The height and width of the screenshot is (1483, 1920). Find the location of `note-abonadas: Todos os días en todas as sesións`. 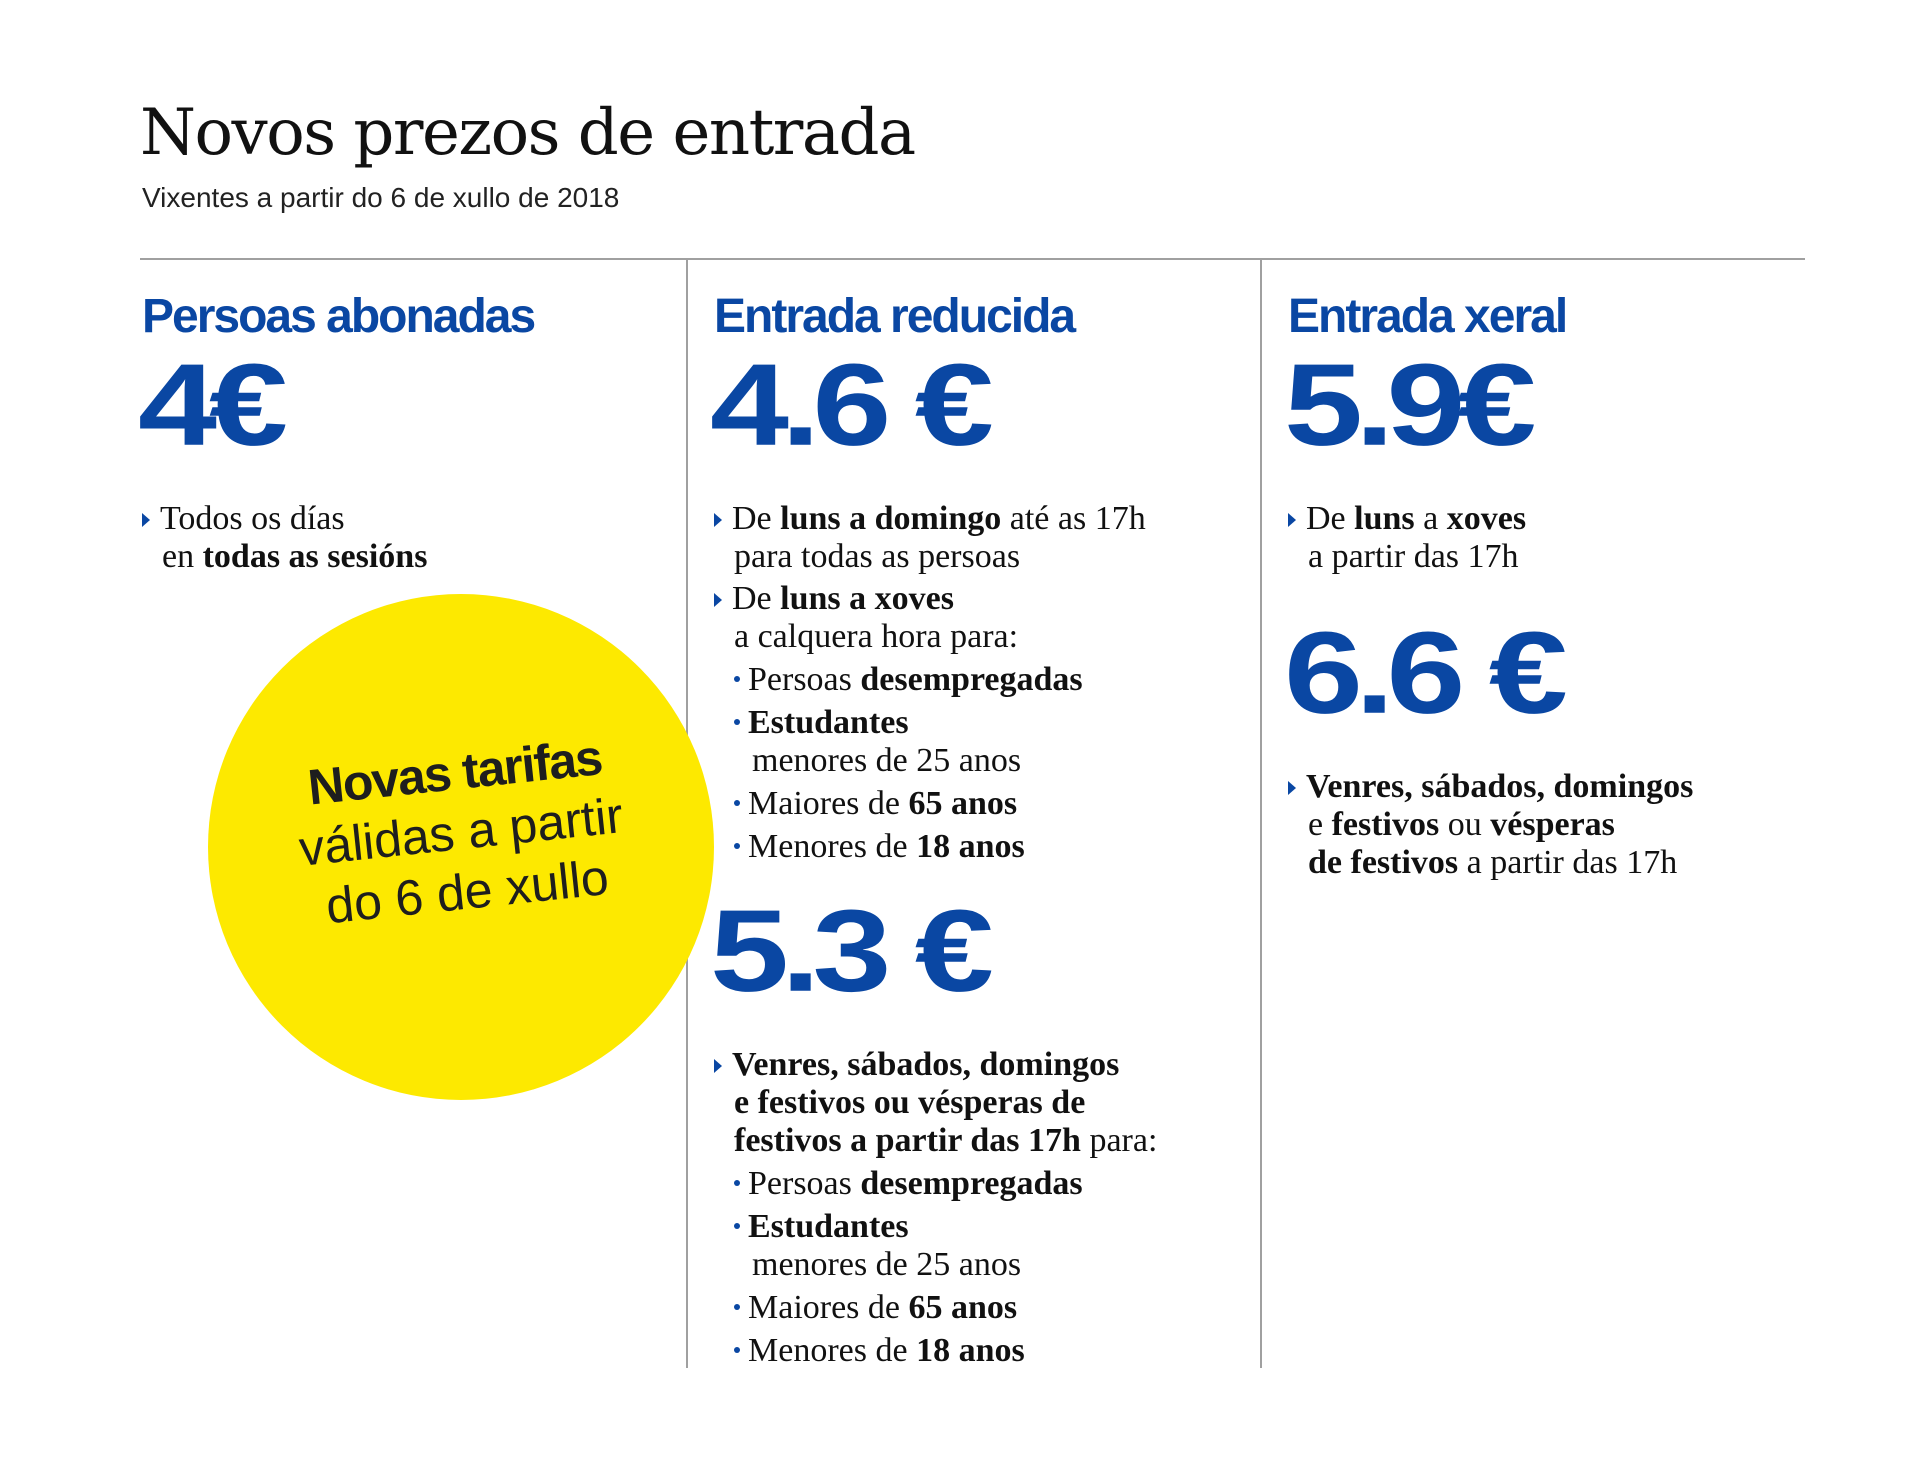

note-abonadas: Todos os días en todas as sesións is located at coordinates (338, 538).